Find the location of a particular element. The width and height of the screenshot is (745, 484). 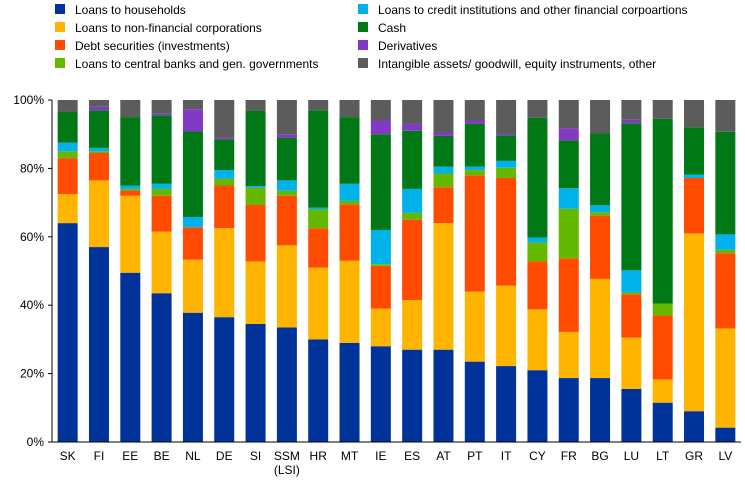

legend-item-derivatives: Derivatives is located at coordinates (397, 46).